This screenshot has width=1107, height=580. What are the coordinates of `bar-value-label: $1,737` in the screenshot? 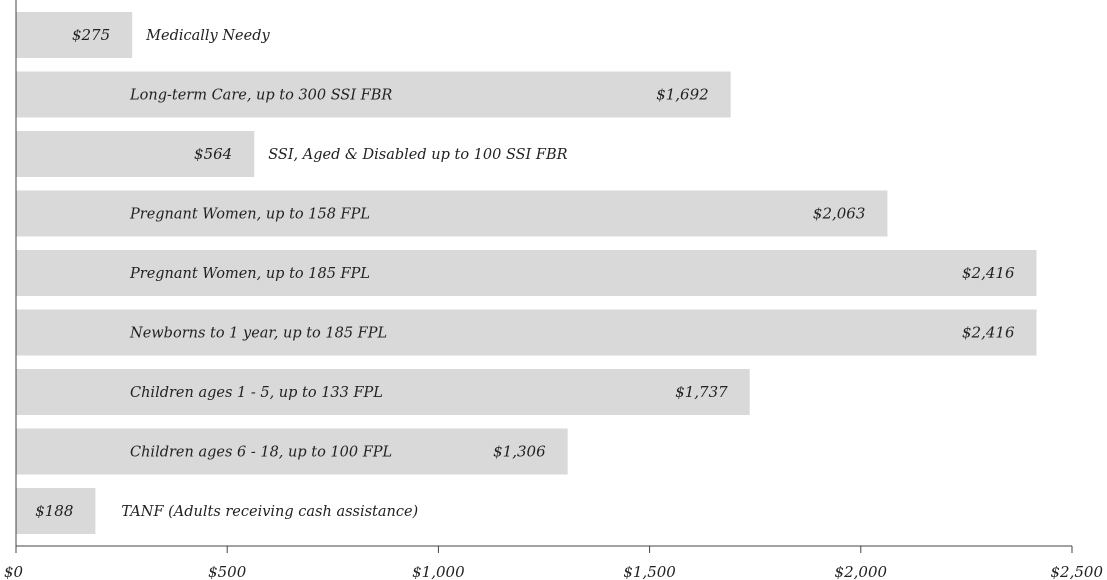 It's located at (701, 392).